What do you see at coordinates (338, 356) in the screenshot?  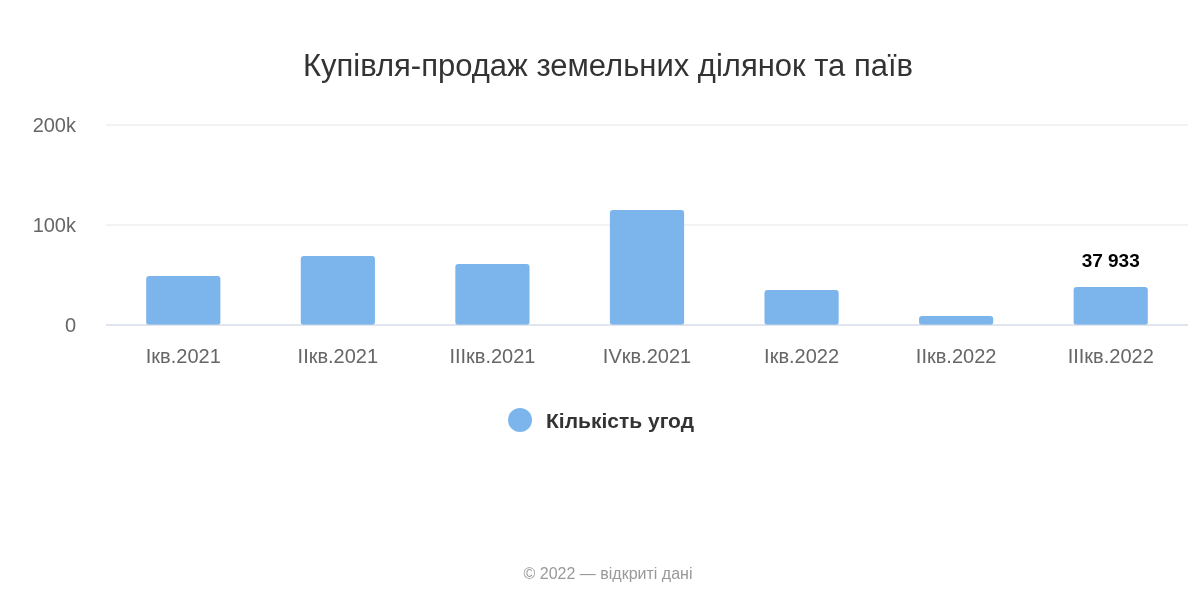 I see `x-tick-label: IIкв.2021` at bounding box center [338, 356].